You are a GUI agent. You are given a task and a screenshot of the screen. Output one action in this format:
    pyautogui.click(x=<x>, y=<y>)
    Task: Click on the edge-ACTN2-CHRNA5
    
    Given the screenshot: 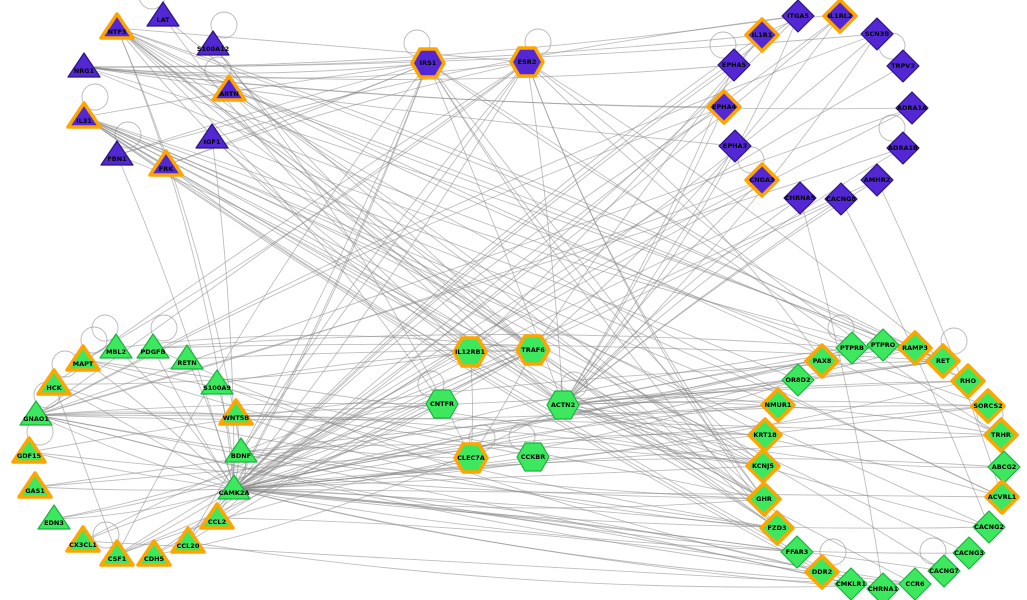 What is the action you would take?
    pyautogui.click(x=681, y=301)
    